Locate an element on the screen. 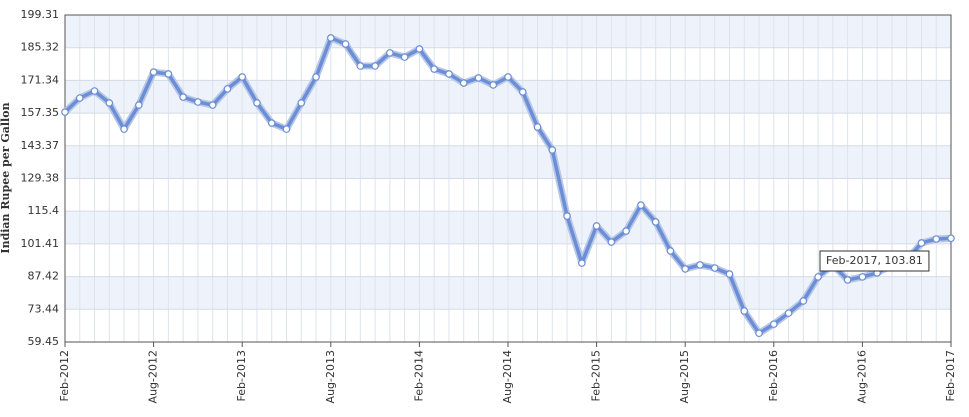  x-tick-label: Feb-2014 is located at coordinates (418, 375).